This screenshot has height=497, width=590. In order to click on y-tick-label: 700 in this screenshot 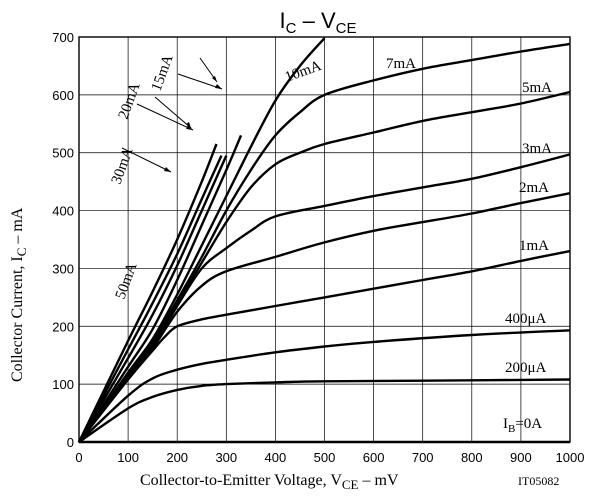, I will do `click(63, 37)`.